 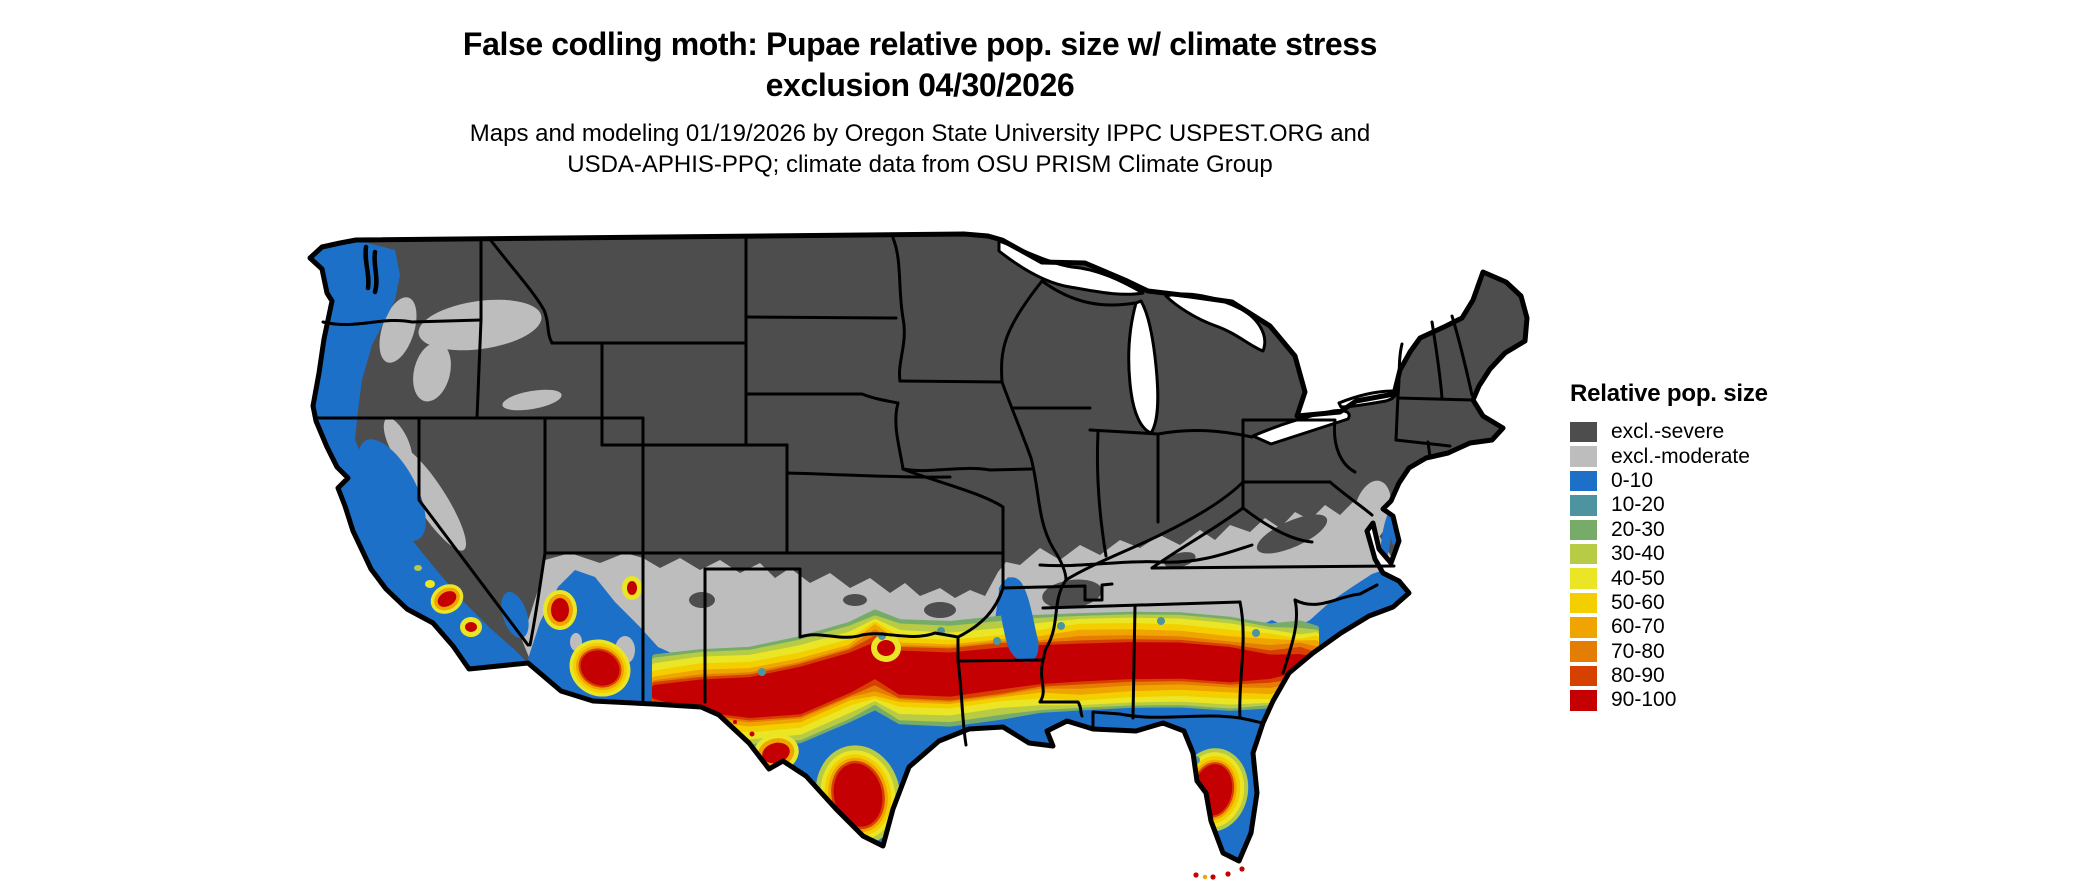 I want to click on legend-item-label: 90-100, so click(x=1644, y=700).